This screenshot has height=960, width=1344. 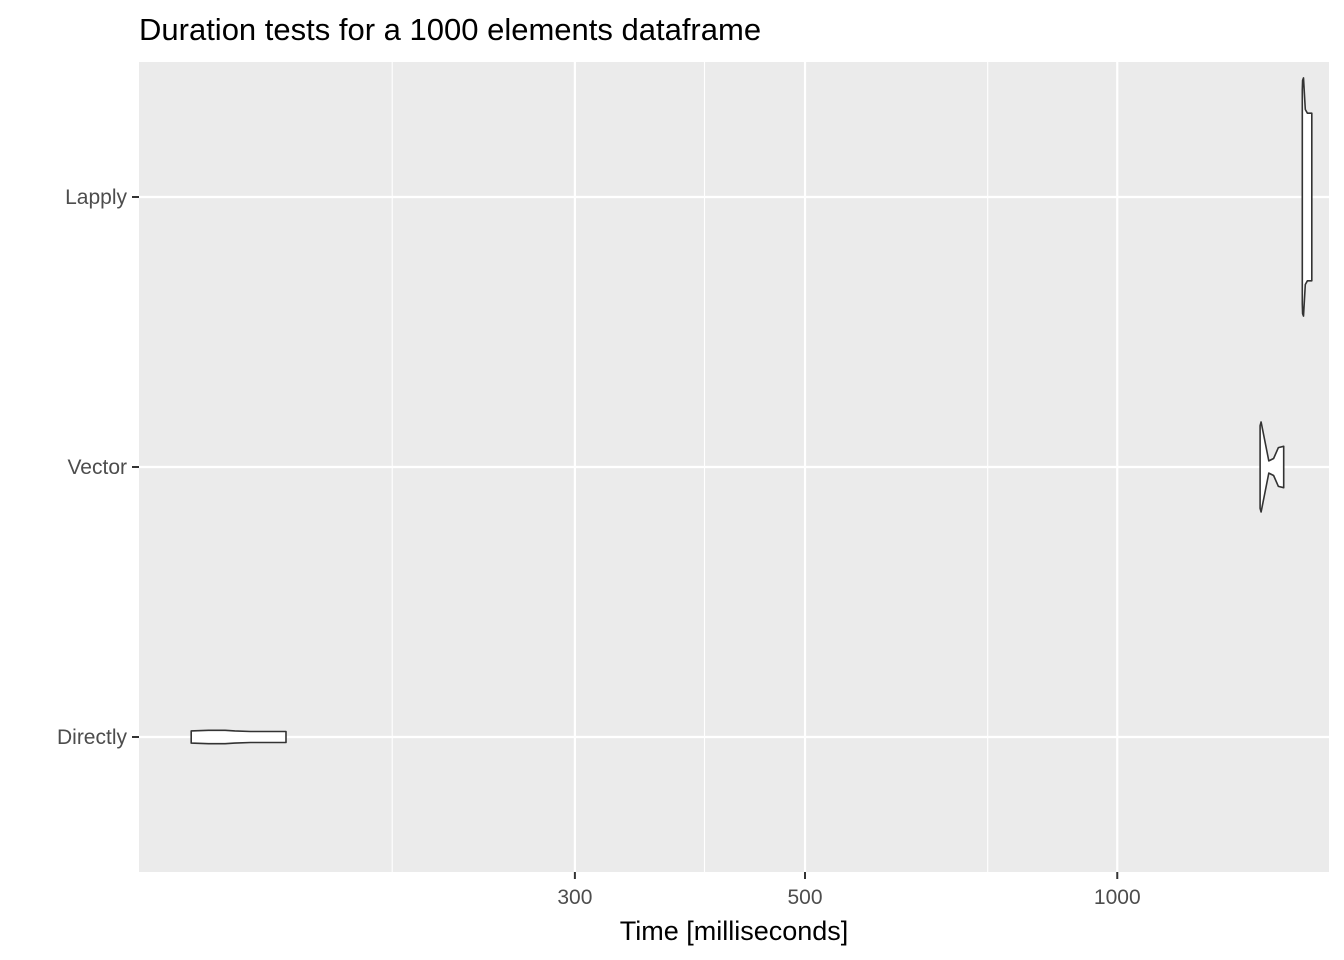 I want to click on y-tick-label: Lapply, so click(x=96, y=197).